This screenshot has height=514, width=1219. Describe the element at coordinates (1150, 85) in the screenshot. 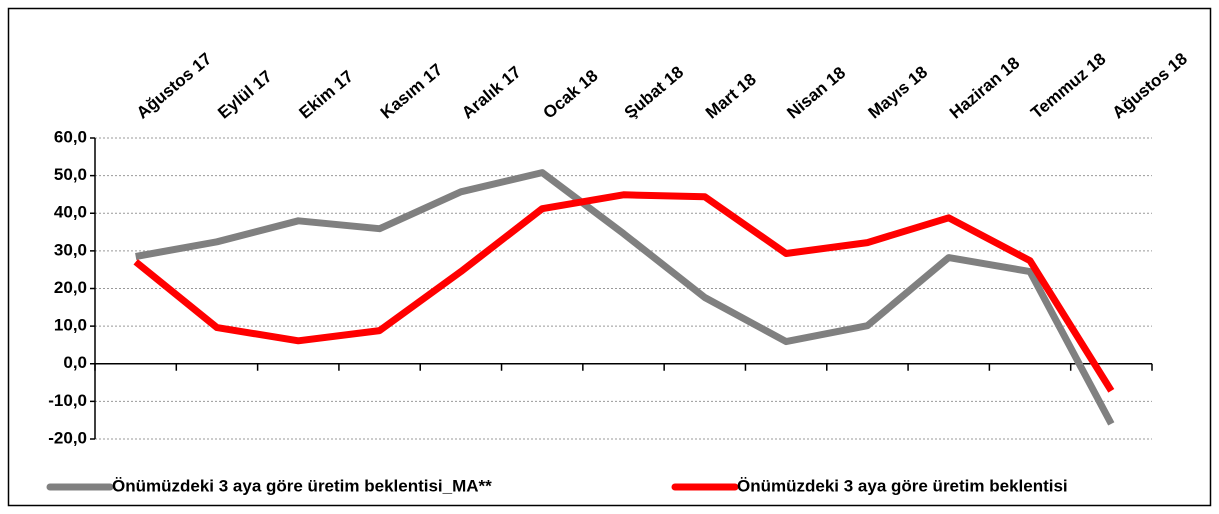

I see `x-tick-label: Ağustos 18` at that location.